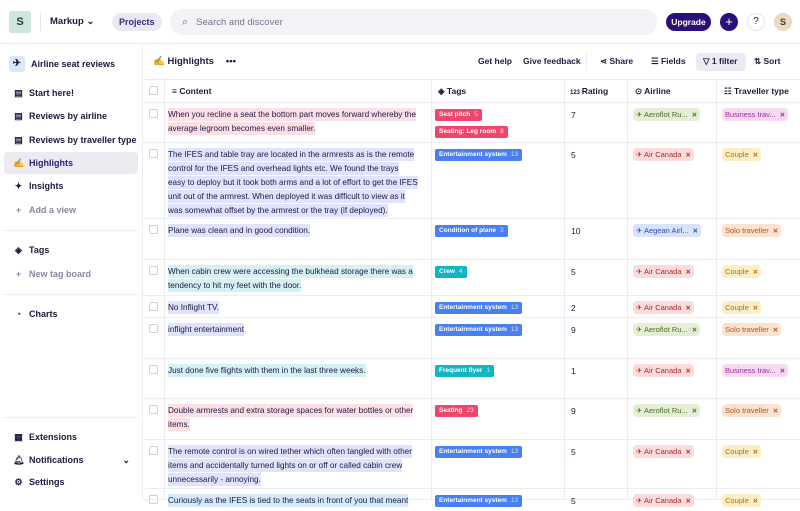  I want to click on tag-chip: Frequent flyer 1, so click(464, 371).